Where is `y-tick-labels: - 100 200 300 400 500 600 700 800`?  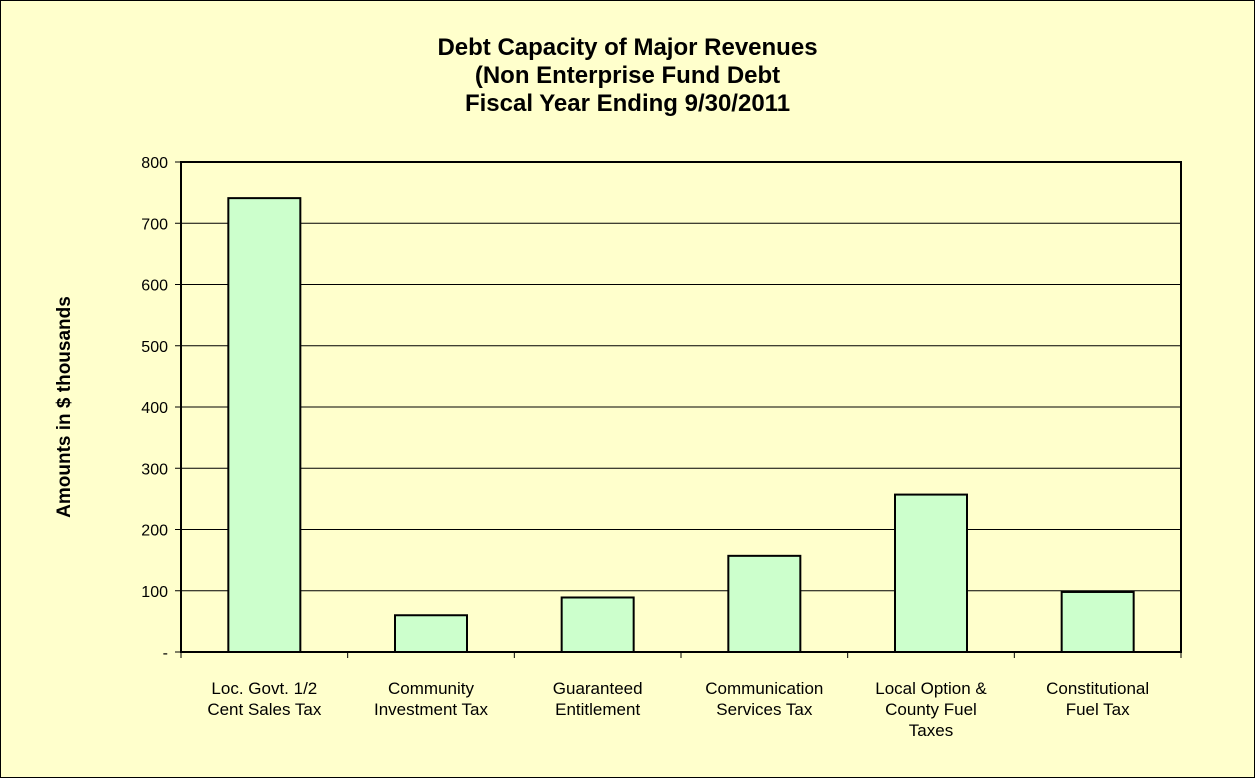
y-tick-labels: - 100 200 300 400 500 600 700 800 is located at coordinates (154, 408).